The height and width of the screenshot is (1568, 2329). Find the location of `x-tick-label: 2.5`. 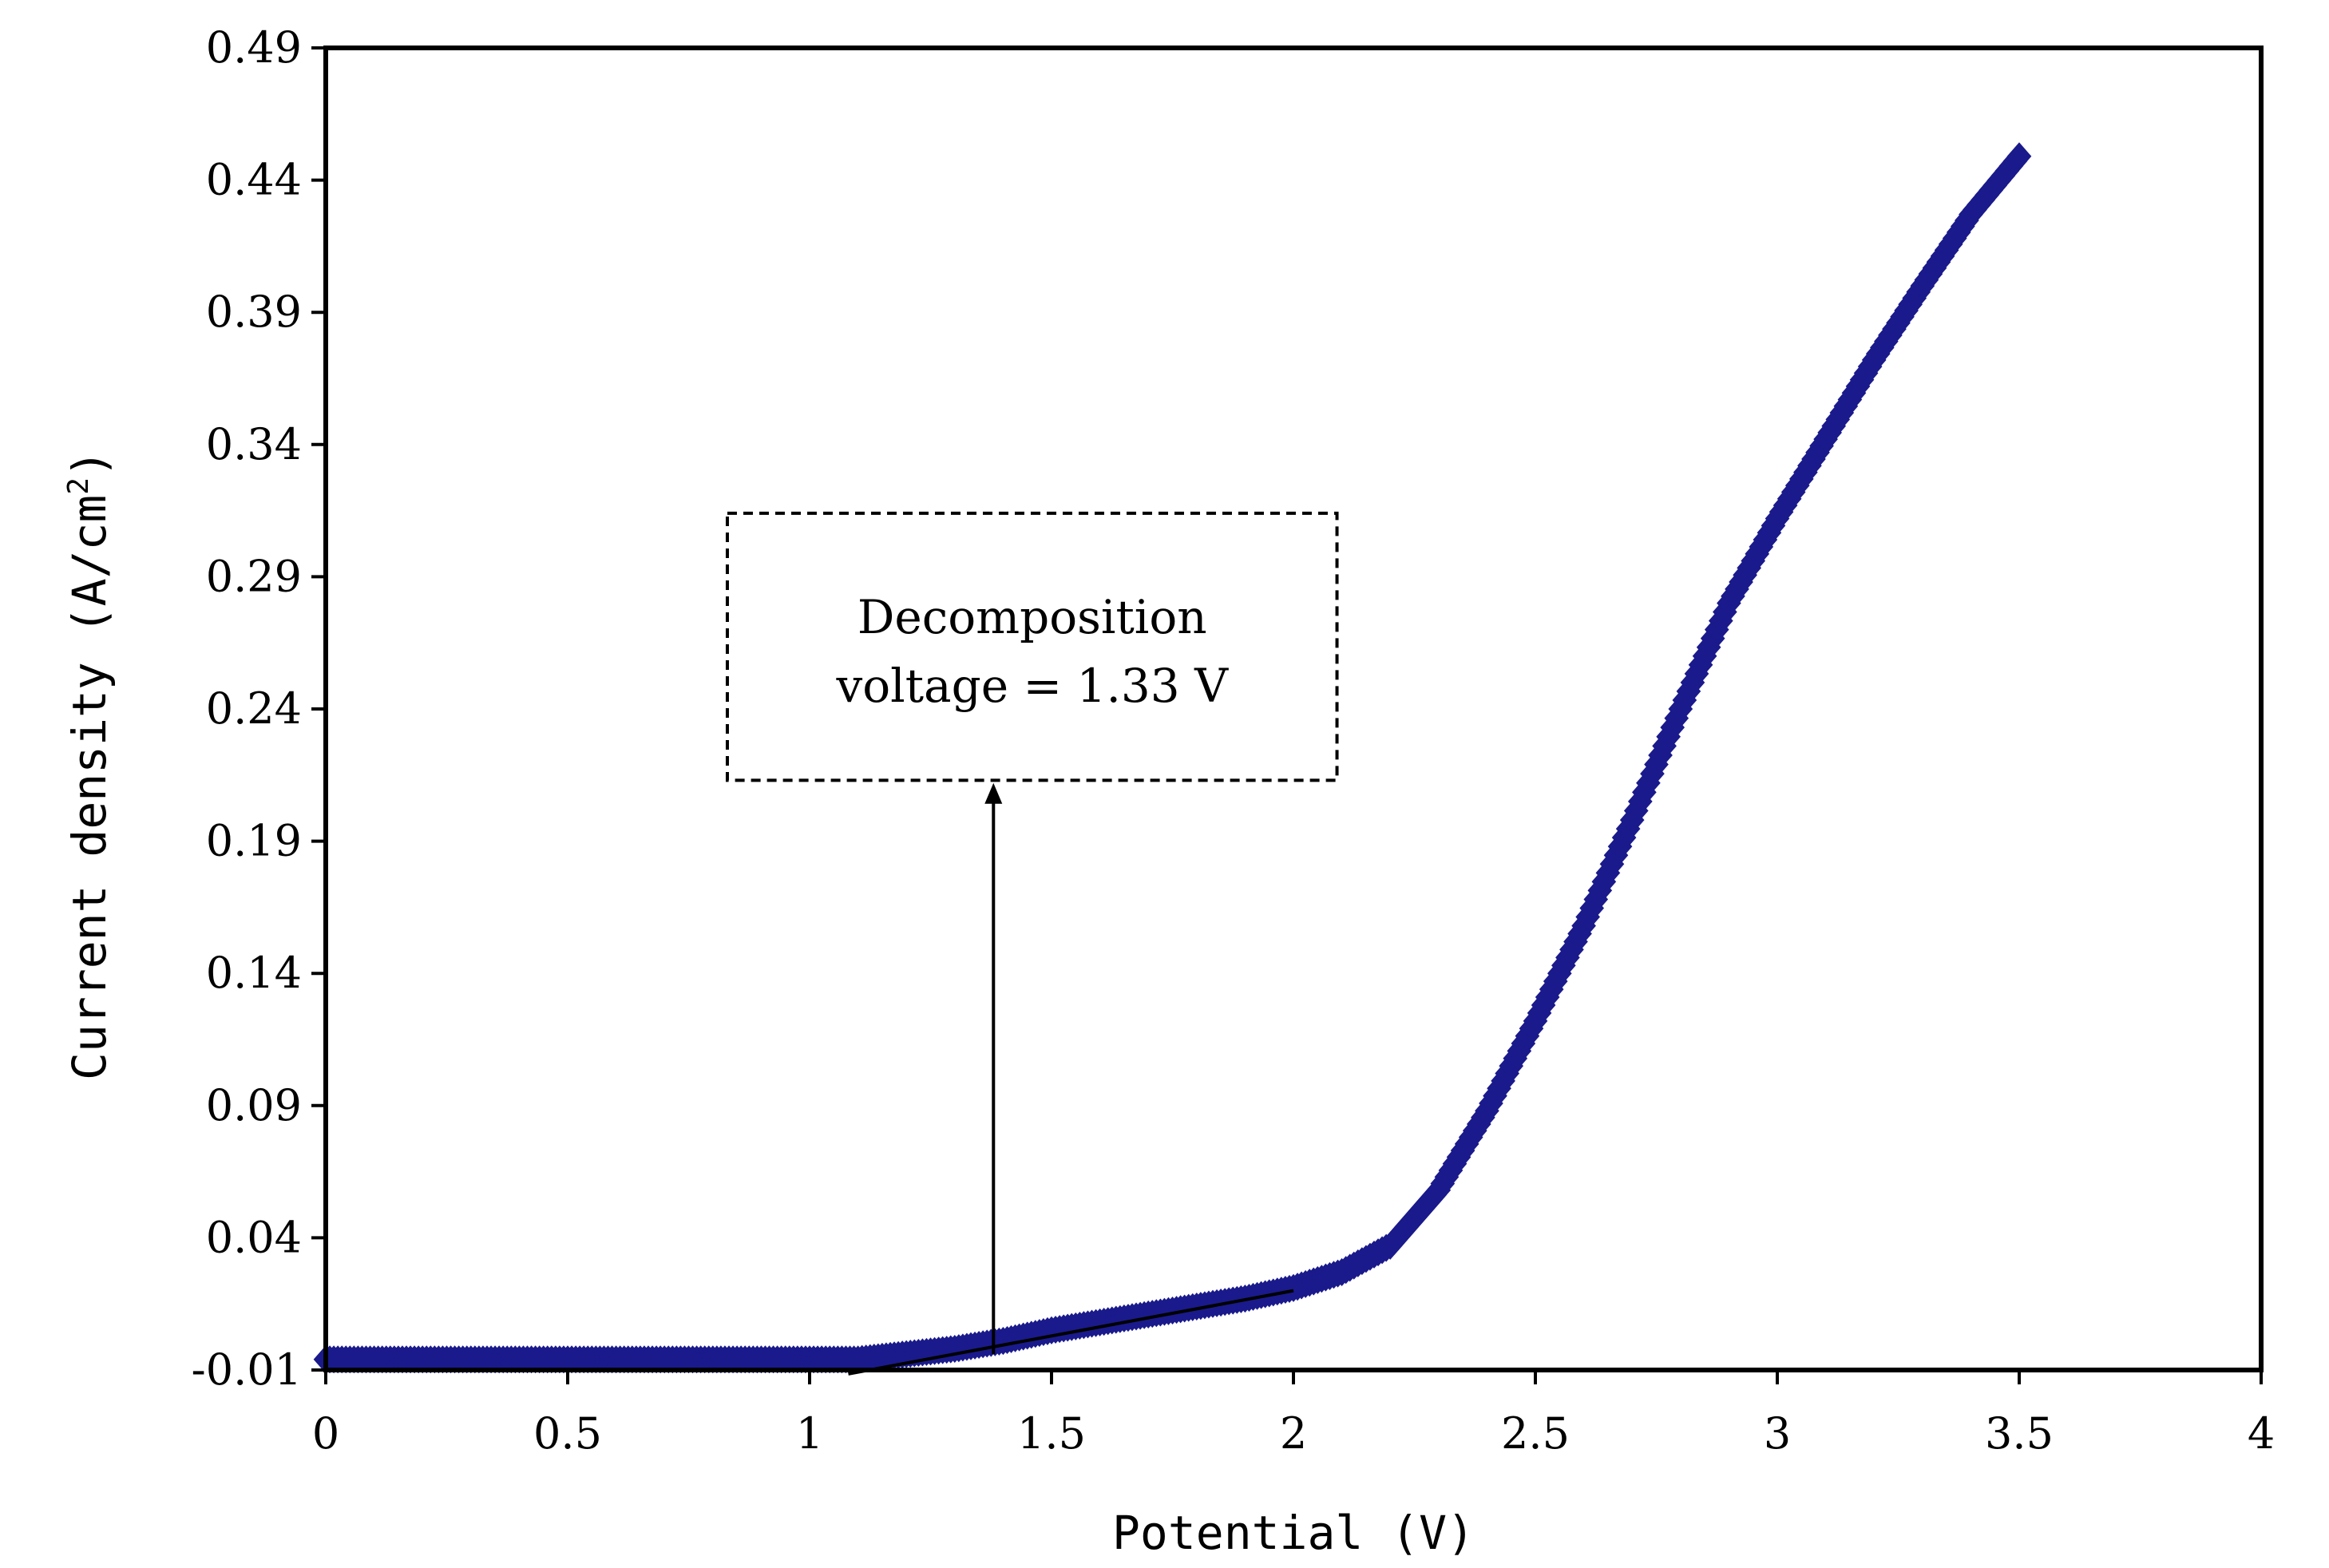

x-tick-label: 2.5 is located at coordinates (1535, 1434).